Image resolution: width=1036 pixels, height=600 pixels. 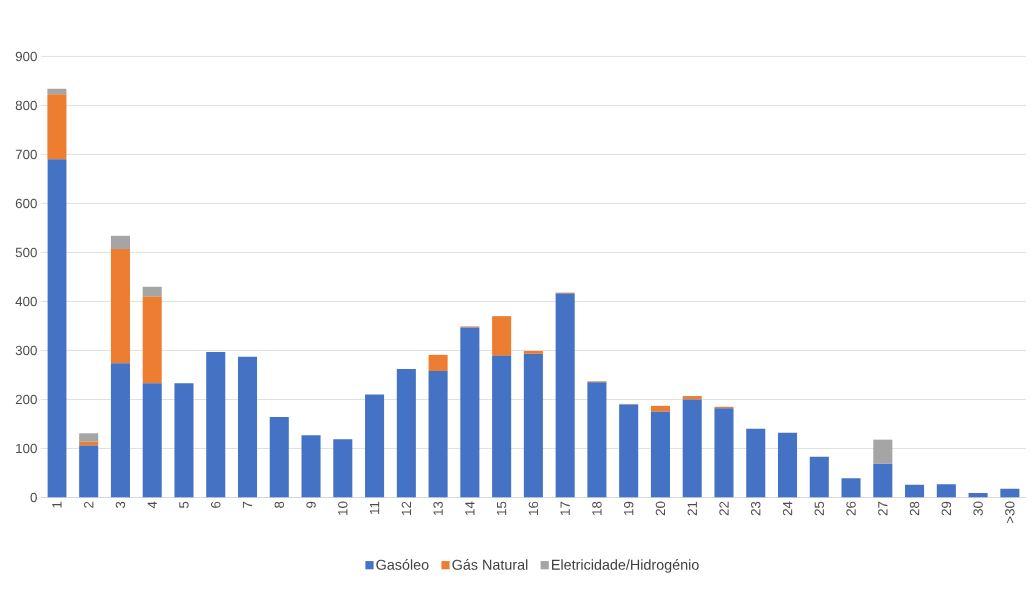 What do you see at coordinates (26, 252) in the screenshot?
I see `y-tick-label: 500` at bounding box center [26, 252].